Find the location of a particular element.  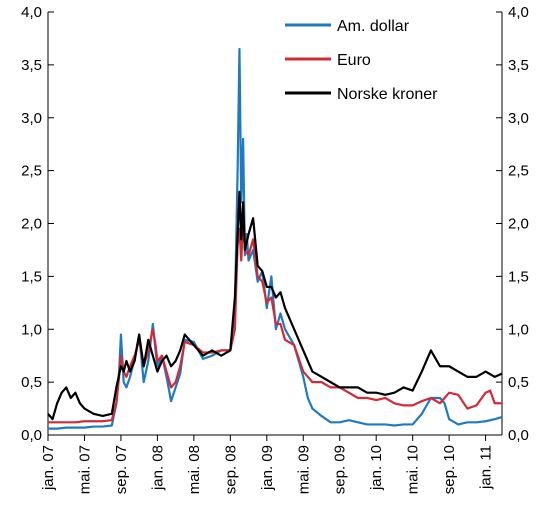

y-tick-label-right: 3,5 is located at coordinates (518, 65).